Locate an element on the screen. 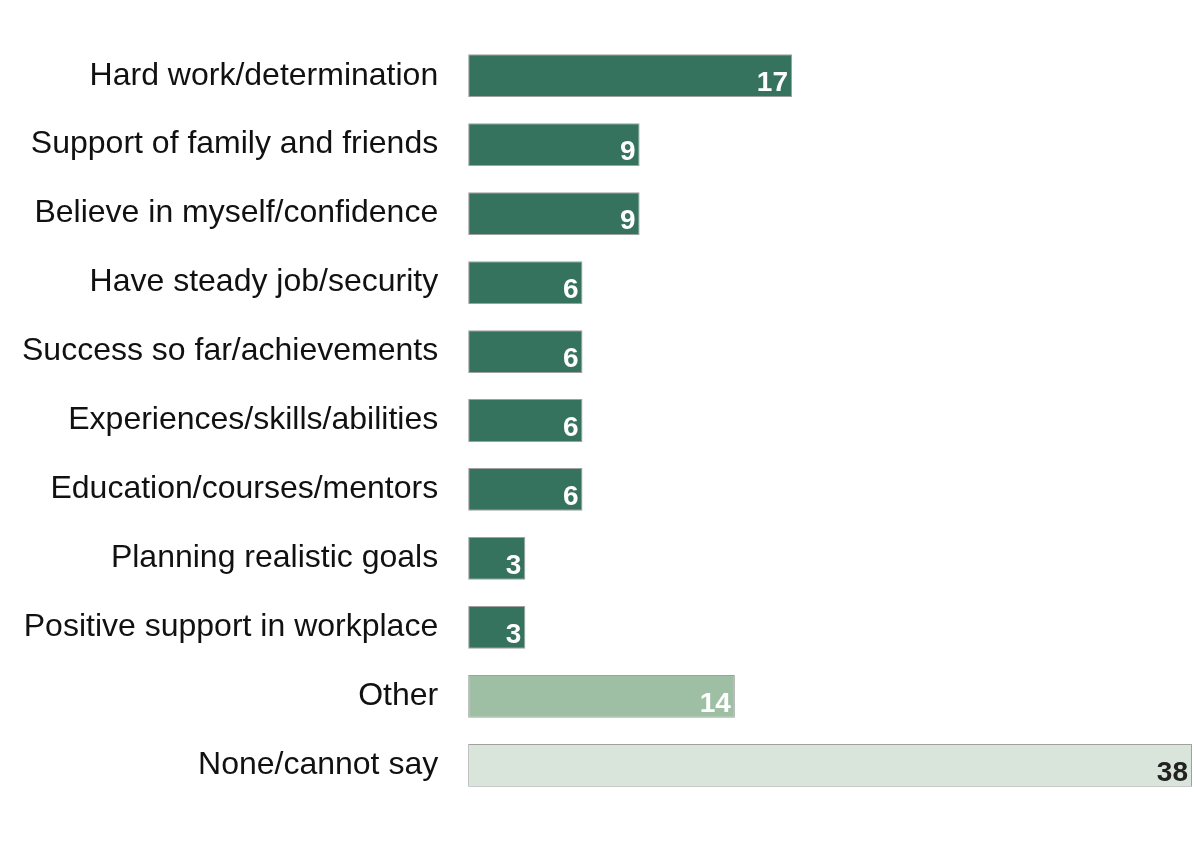  y-tick-label: Positive support in workplace is located at coordinates (231, 625).